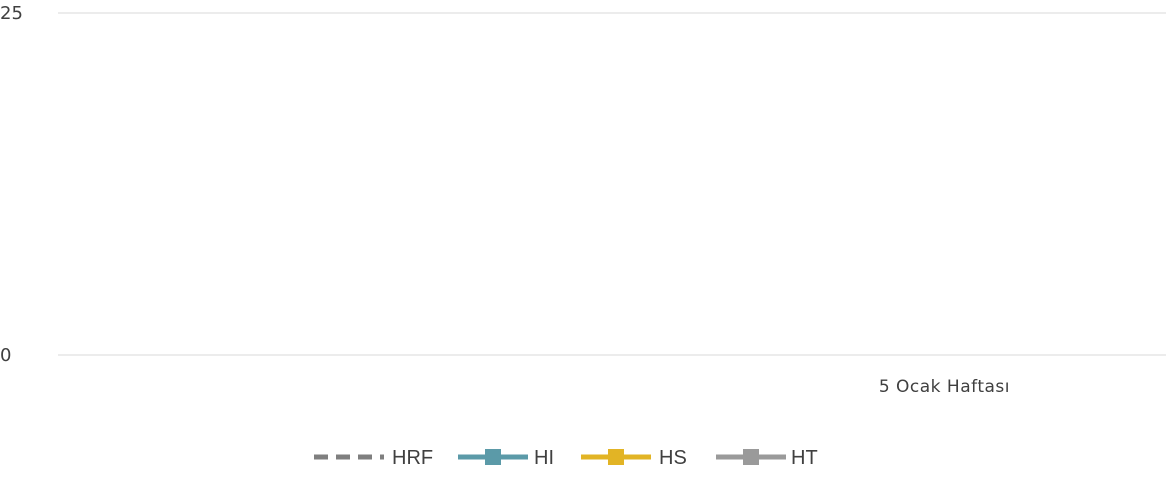 The height and width of the screenshot is (478, 1171). I want to click on legend: HRF HI HS HT, so click(566, 458).